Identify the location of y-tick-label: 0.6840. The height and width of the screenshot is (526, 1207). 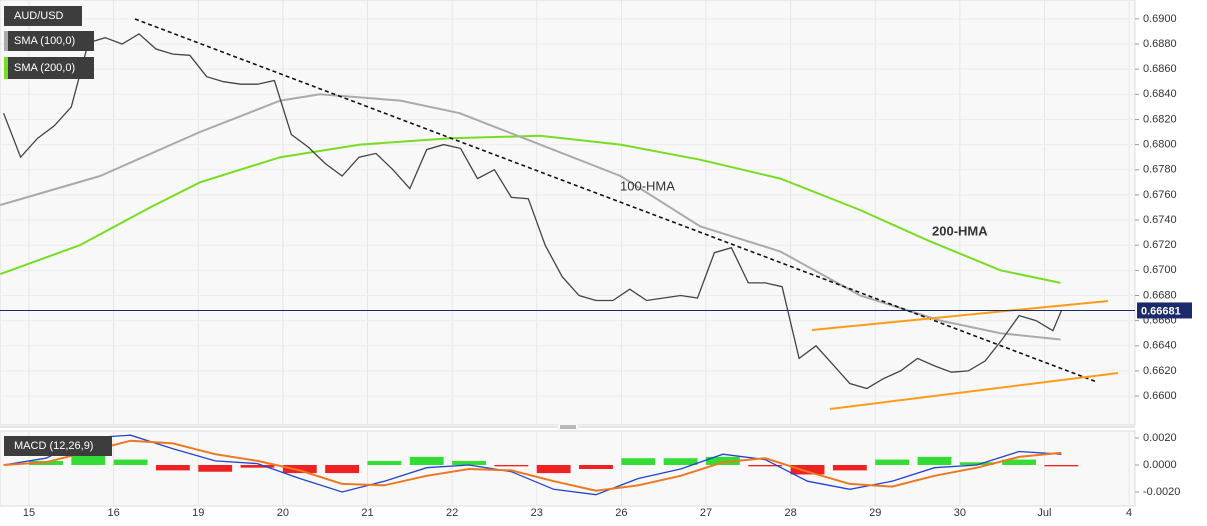
(1160, 94).